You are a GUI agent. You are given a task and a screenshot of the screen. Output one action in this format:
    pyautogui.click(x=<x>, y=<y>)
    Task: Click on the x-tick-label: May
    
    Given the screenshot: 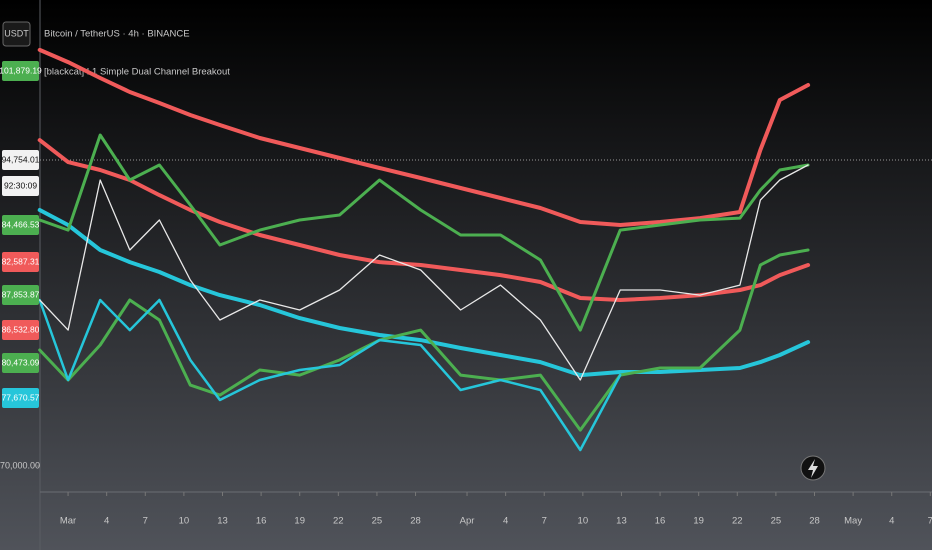 What is the action you would take?
    pyautogui.click(x=853, y=521)
    